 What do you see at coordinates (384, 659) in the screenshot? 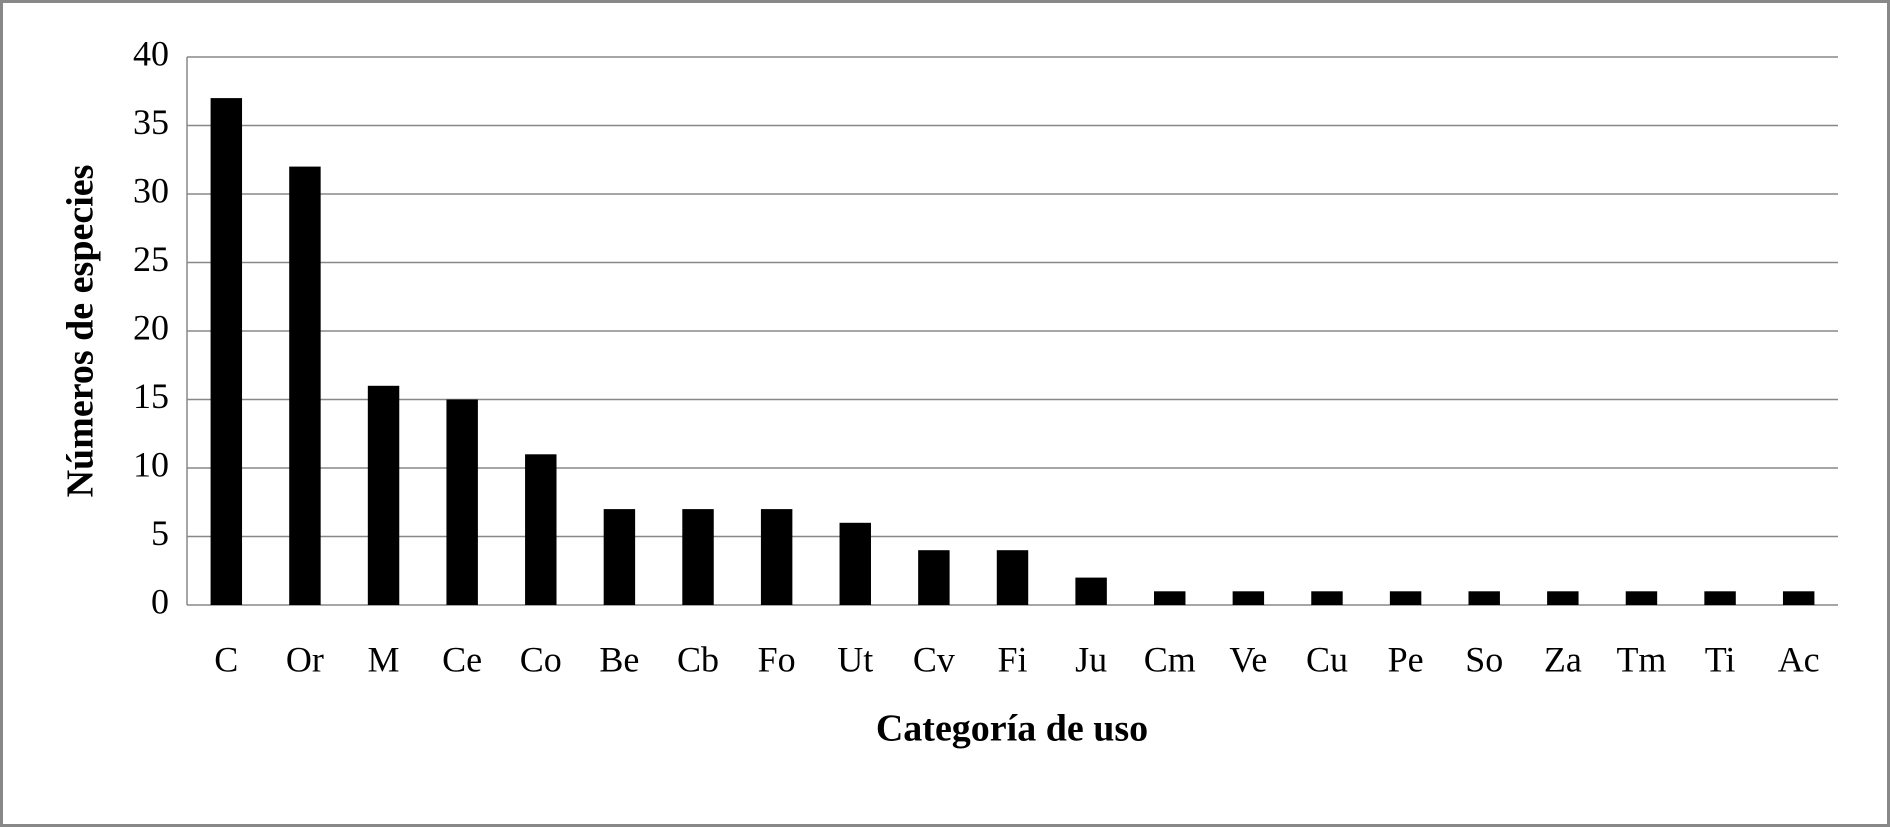
I see `x-tick-label: M` at bounding box center [384, 659].